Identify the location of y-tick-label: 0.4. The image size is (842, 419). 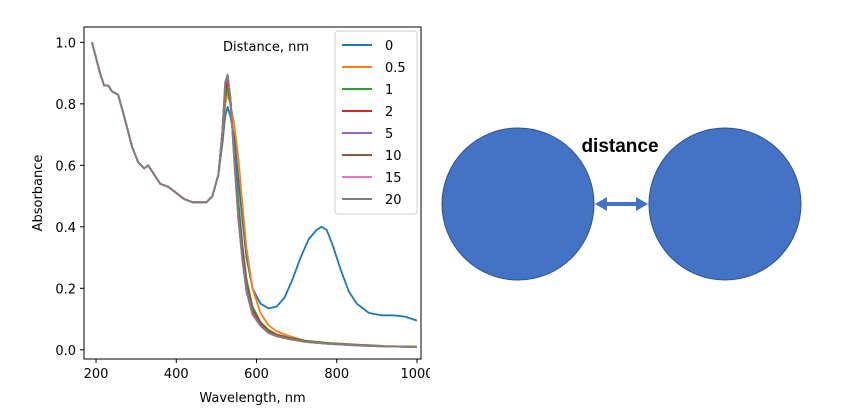
(65, 228).